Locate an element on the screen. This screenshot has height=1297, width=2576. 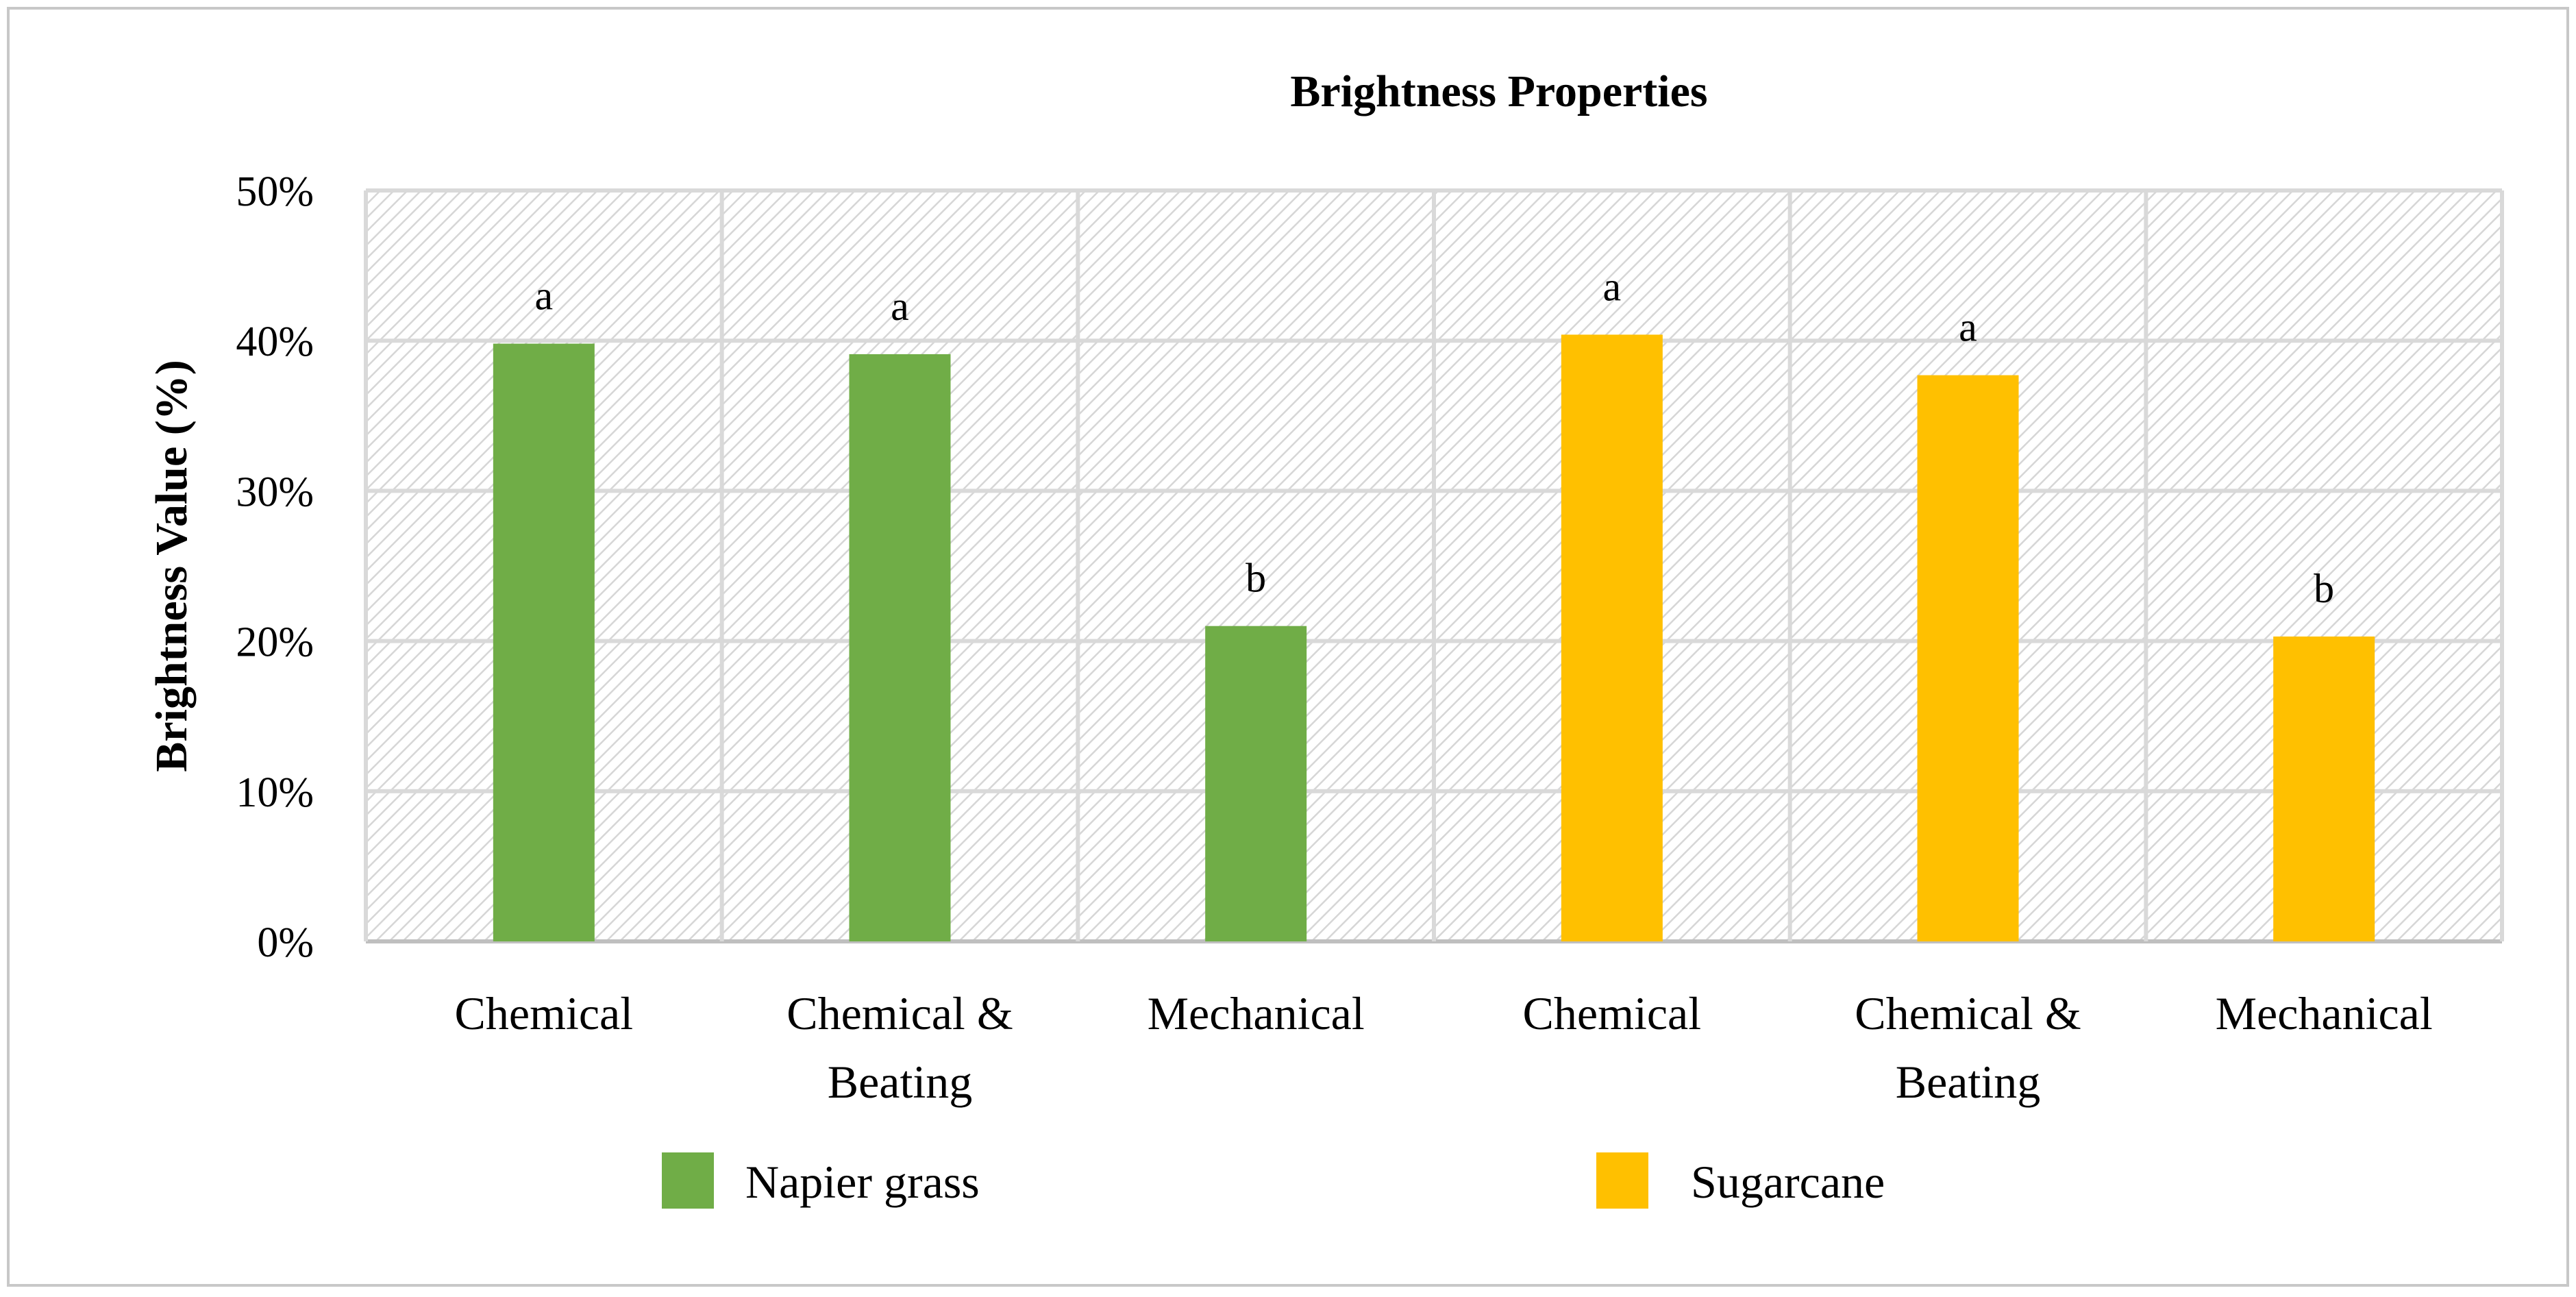
y-tick-label: 20% is located at coordinates (275, 643).